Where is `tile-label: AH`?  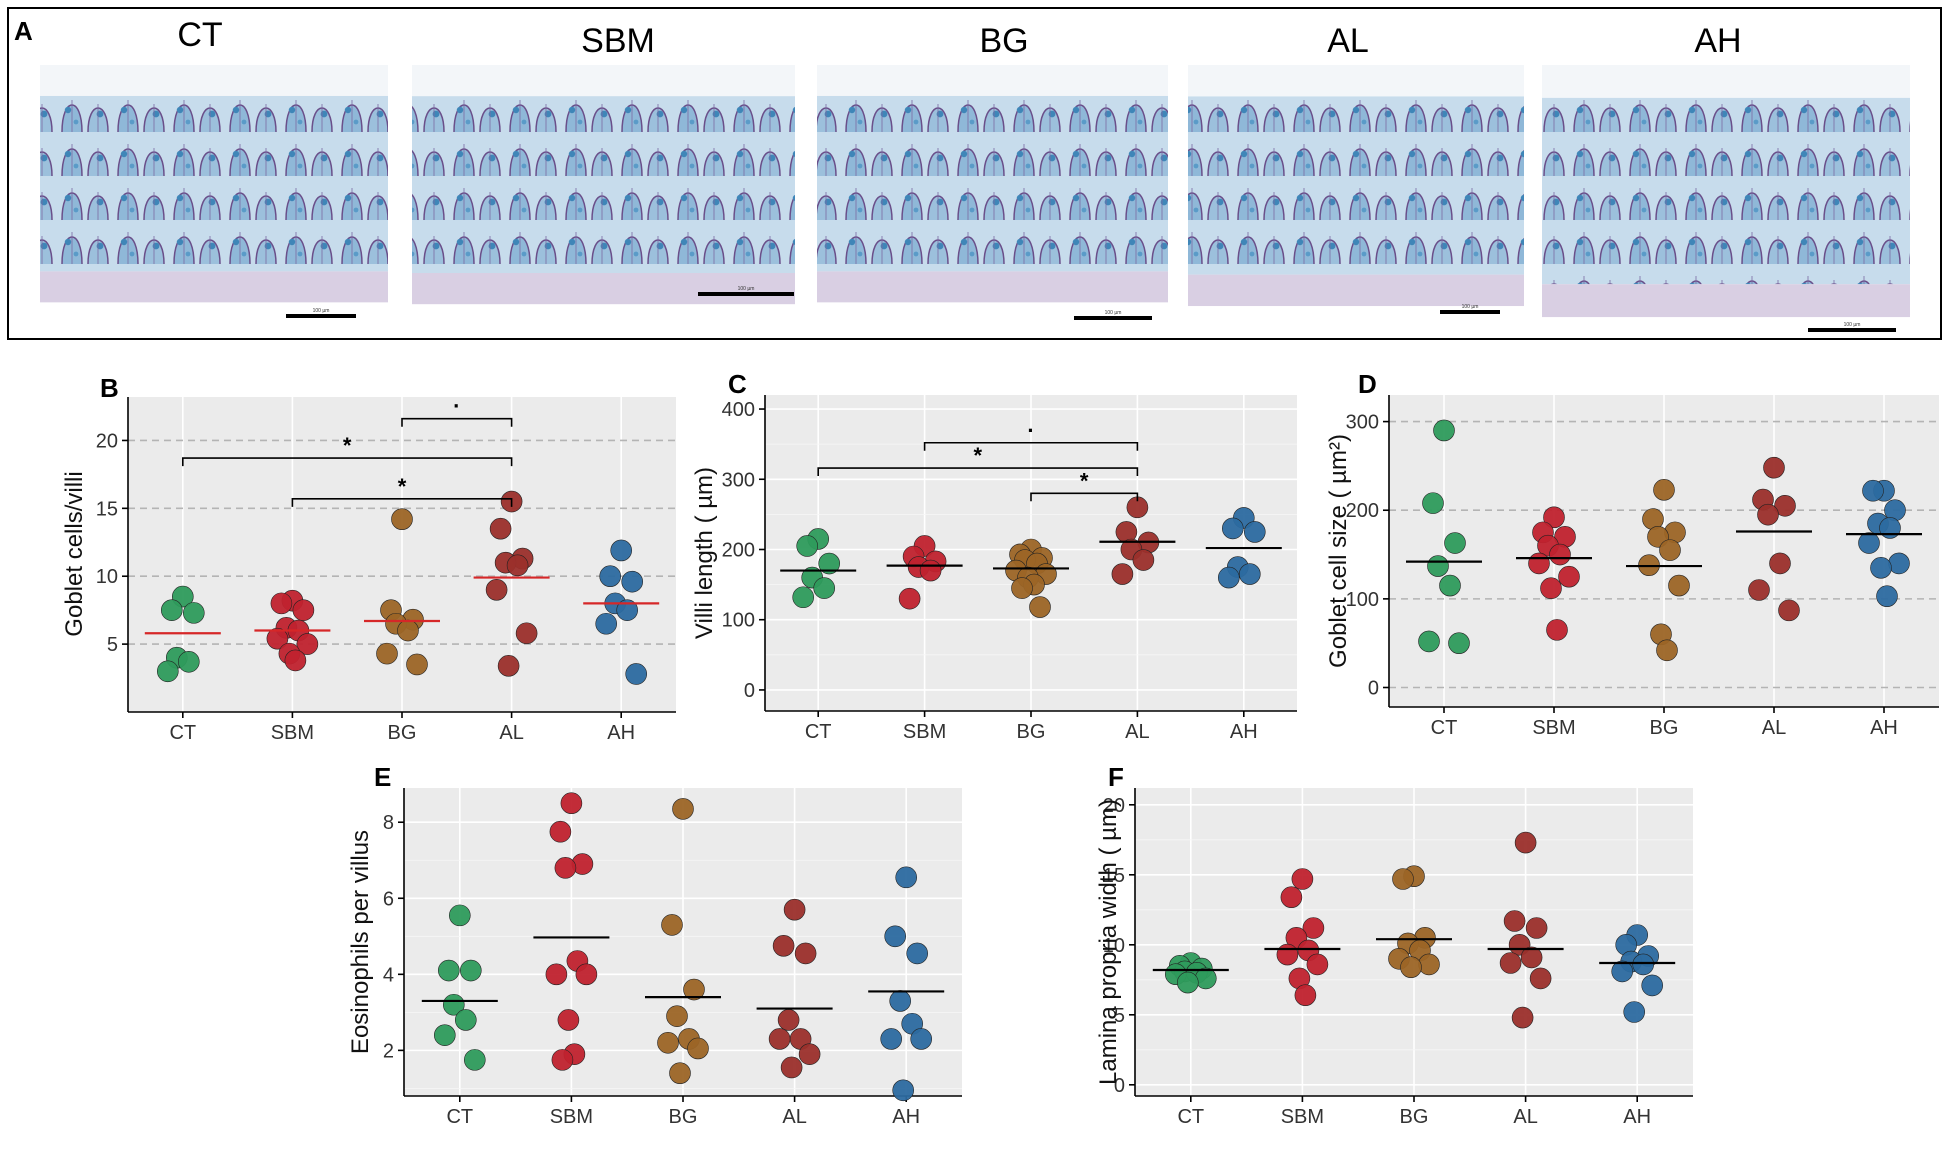 tile-label: AH is located at coordinates (1717, 41).